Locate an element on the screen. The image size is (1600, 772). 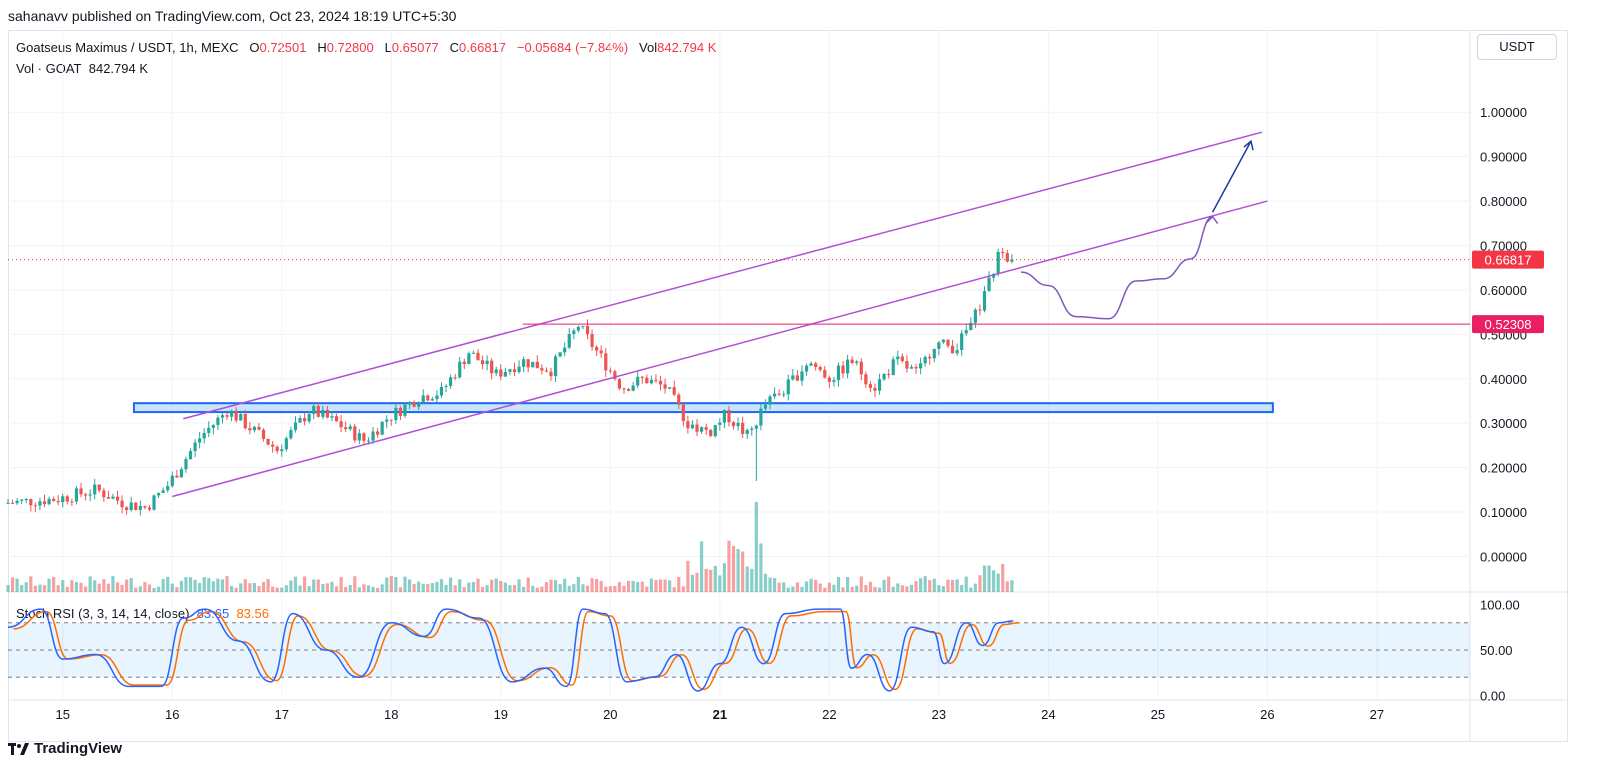
price-tick-label: 0.00000 is located at coordinates (1503, 556).